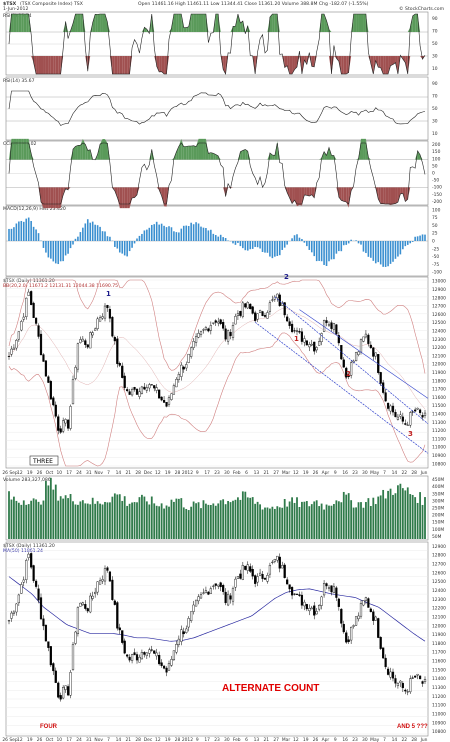  Describe the element at coordinates (148, 739) in the screenshot. I see `lower-date-label: Dec` at that location.